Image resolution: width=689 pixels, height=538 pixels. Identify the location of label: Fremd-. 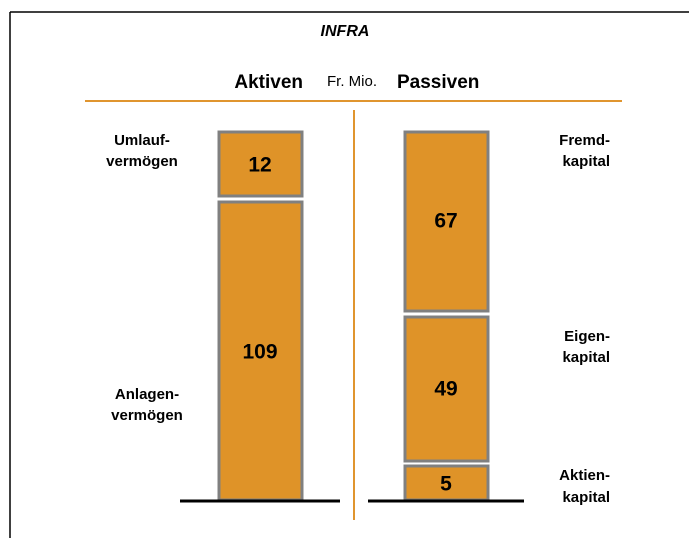
(584, 140).